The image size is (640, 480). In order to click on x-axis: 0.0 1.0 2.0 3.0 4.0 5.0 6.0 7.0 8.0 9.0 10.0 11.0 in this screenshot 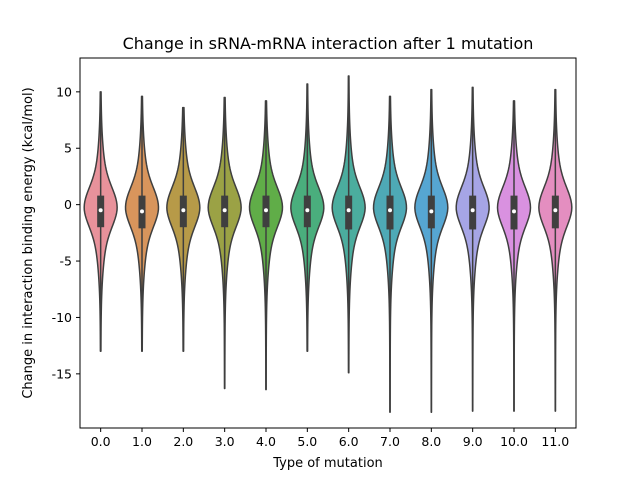, I will do `click(330, 438)`.